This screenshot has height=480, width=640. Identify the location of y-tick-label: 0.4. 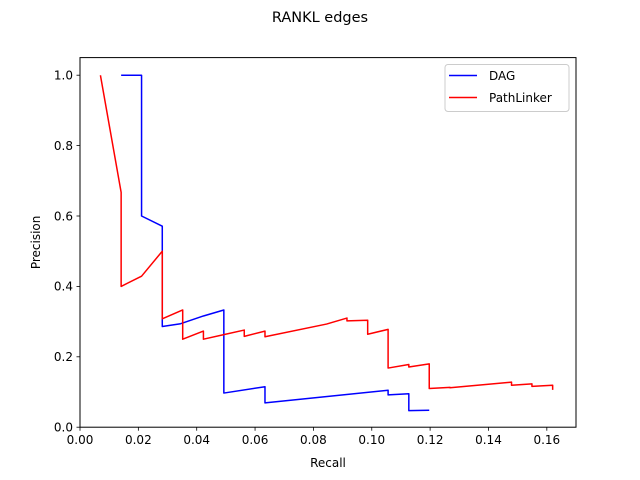
(63, 287).